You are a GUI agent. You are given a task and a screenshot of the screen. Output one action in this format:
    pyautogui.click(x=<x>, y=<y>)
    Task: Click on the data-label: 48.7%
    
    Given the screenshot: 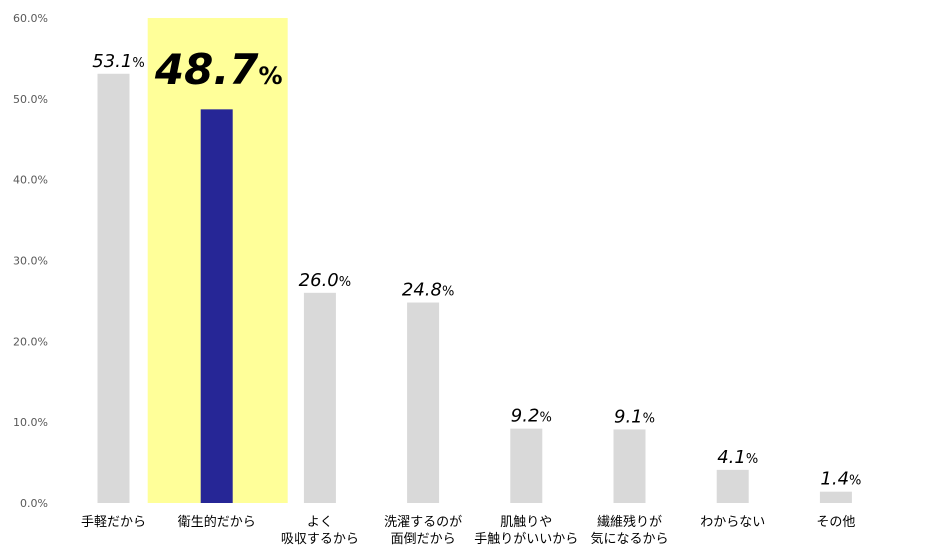 What is the action you would take?
    pyautogui.click(x=218, y=69)
    